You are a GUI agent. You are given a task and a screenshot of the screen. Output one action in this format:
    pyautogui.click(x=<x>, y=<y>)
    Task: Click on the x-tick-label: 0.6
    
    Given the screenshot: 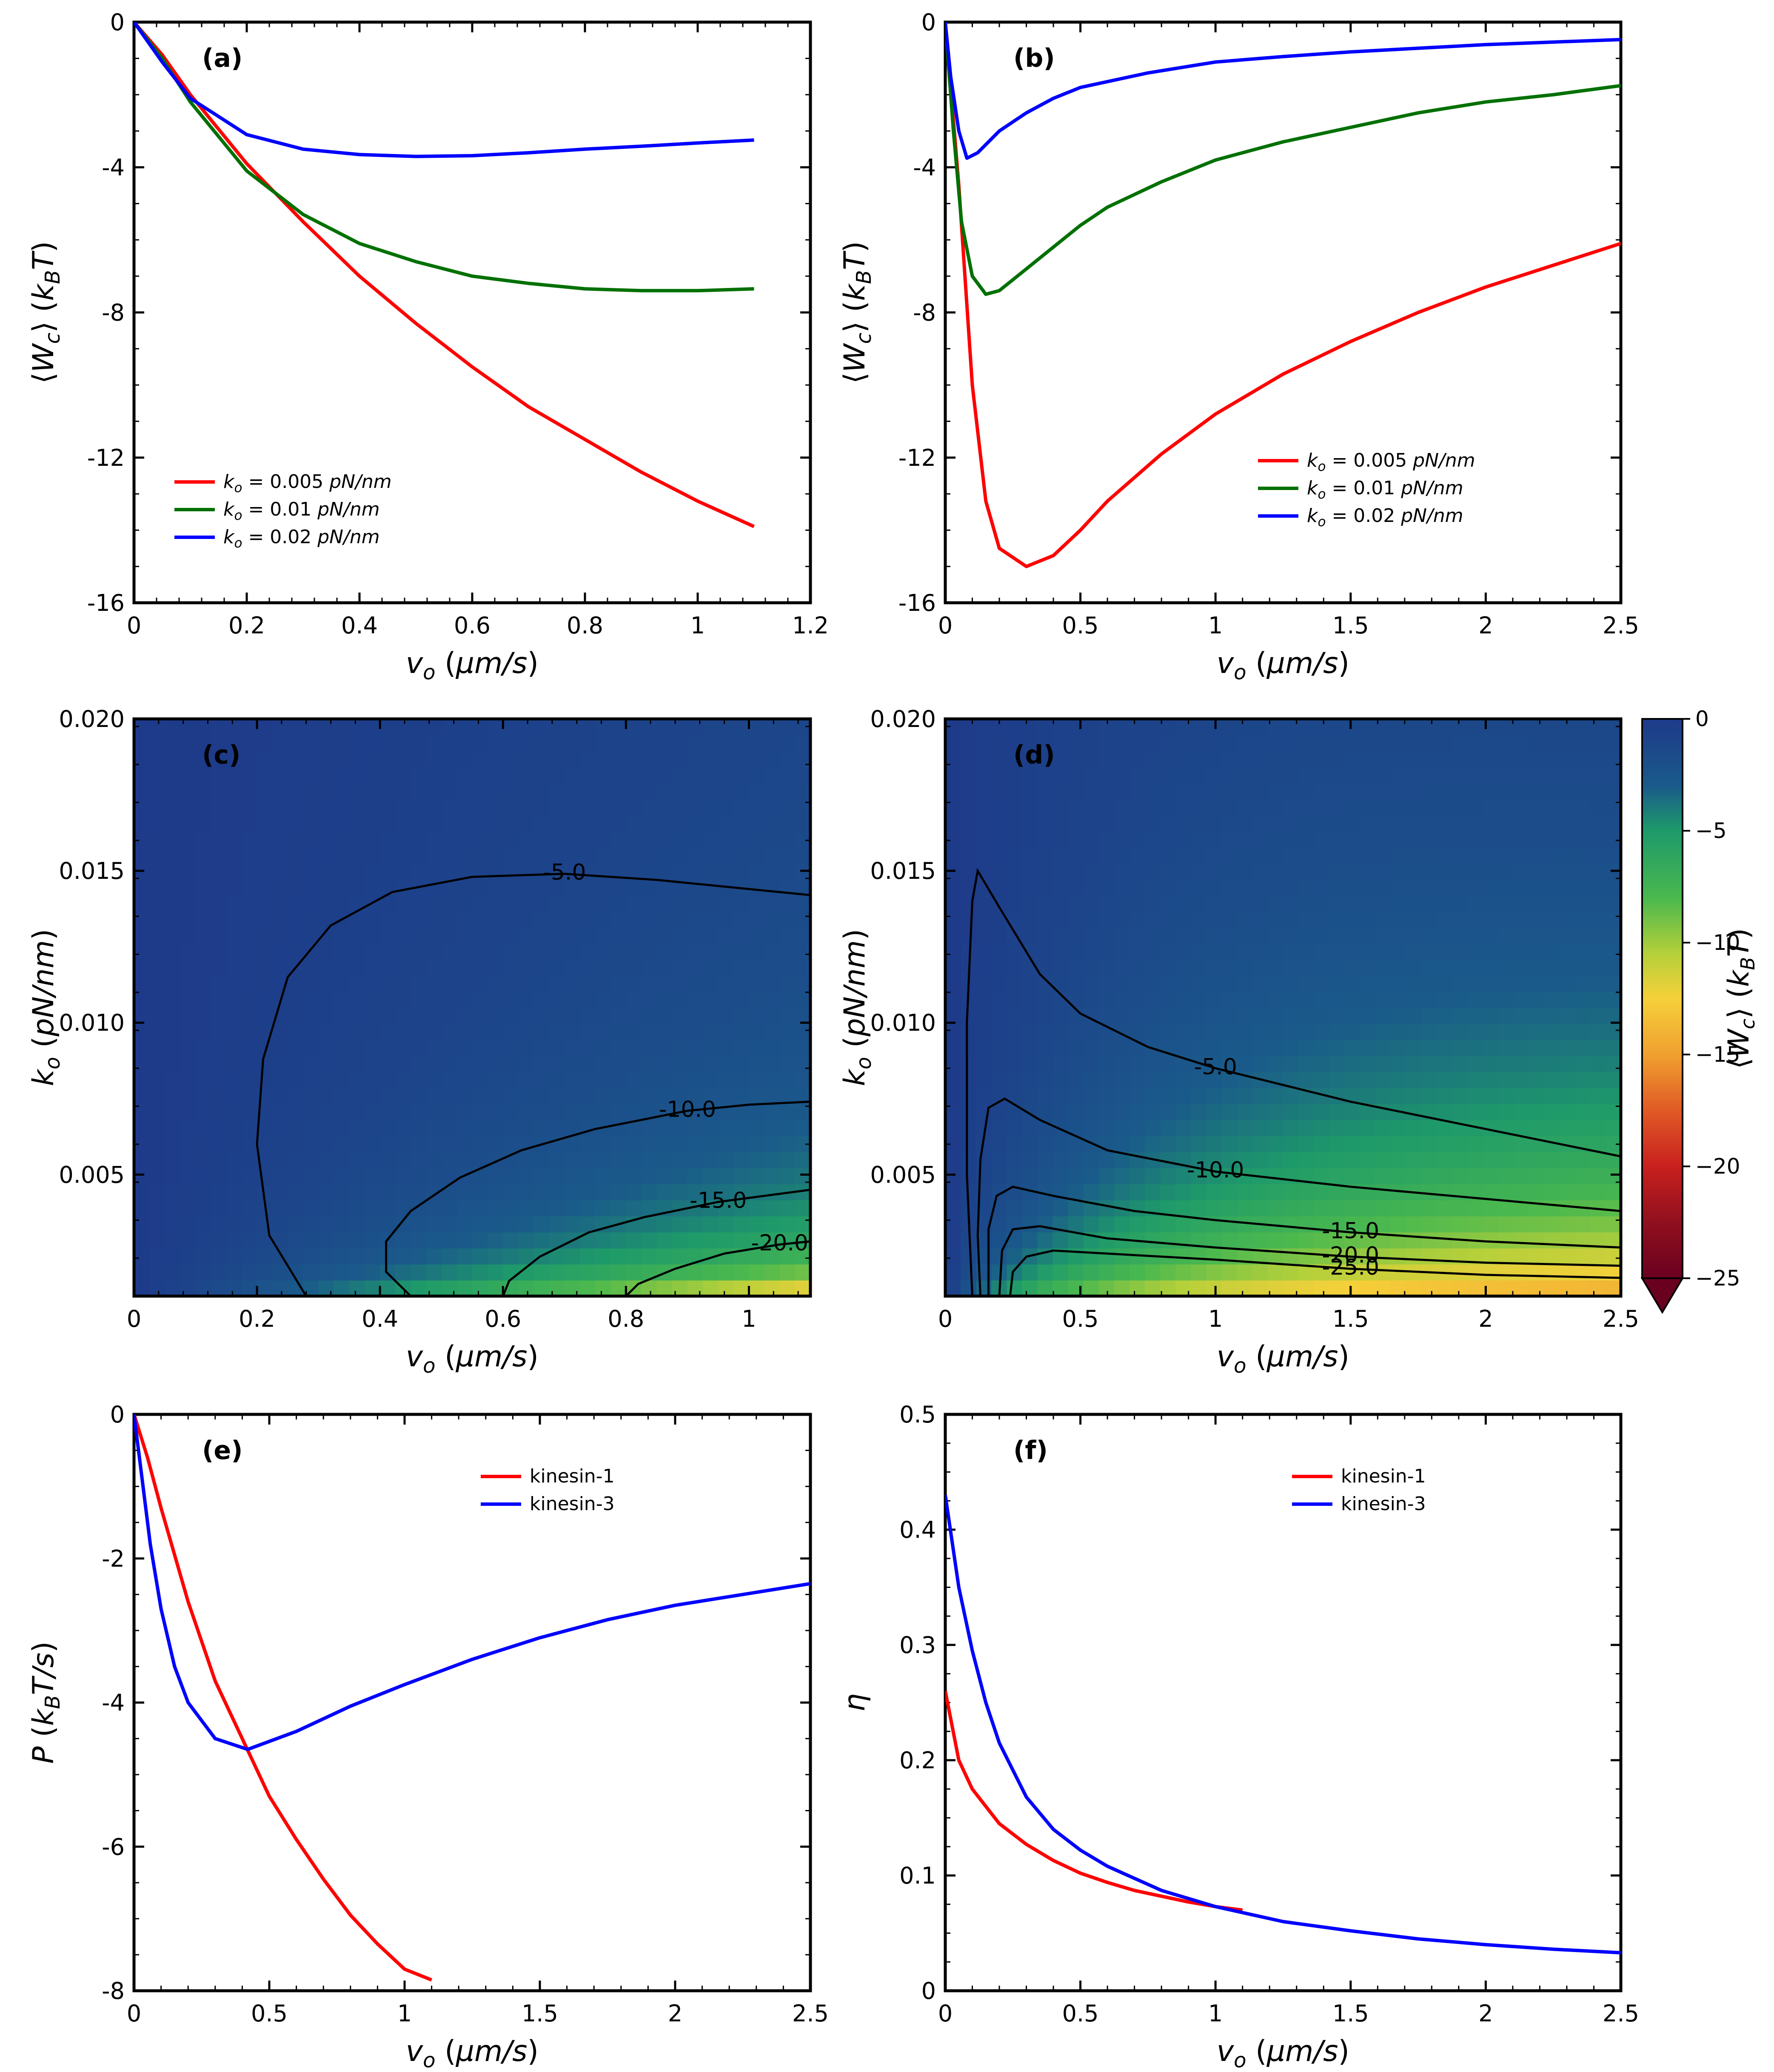 What is the action you would take?
    pyautogui.click(x=472, y=625)
    